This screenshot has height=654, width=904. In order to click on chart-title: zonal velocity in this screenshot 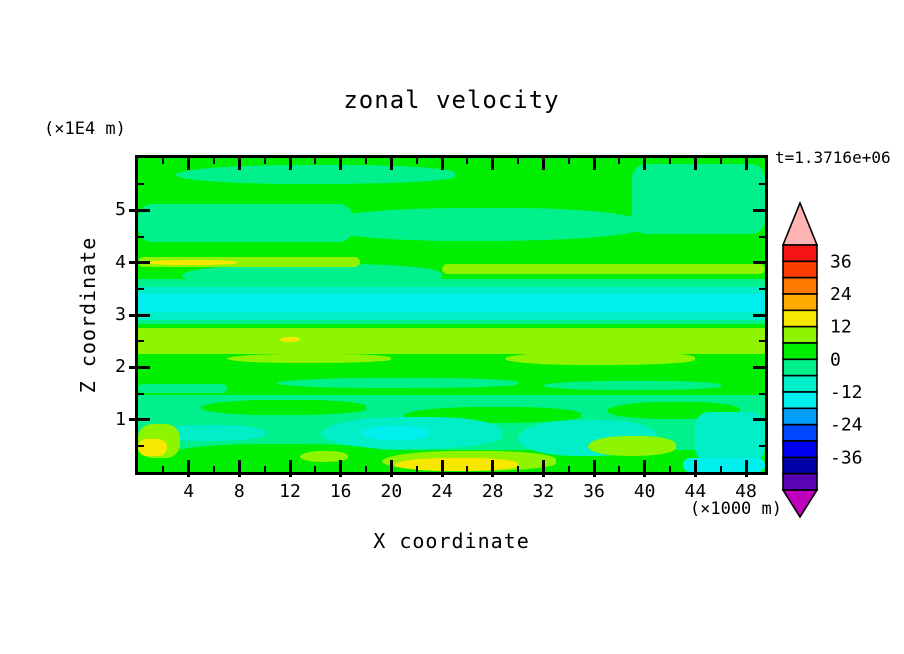, I will do `click(451, 100)`.